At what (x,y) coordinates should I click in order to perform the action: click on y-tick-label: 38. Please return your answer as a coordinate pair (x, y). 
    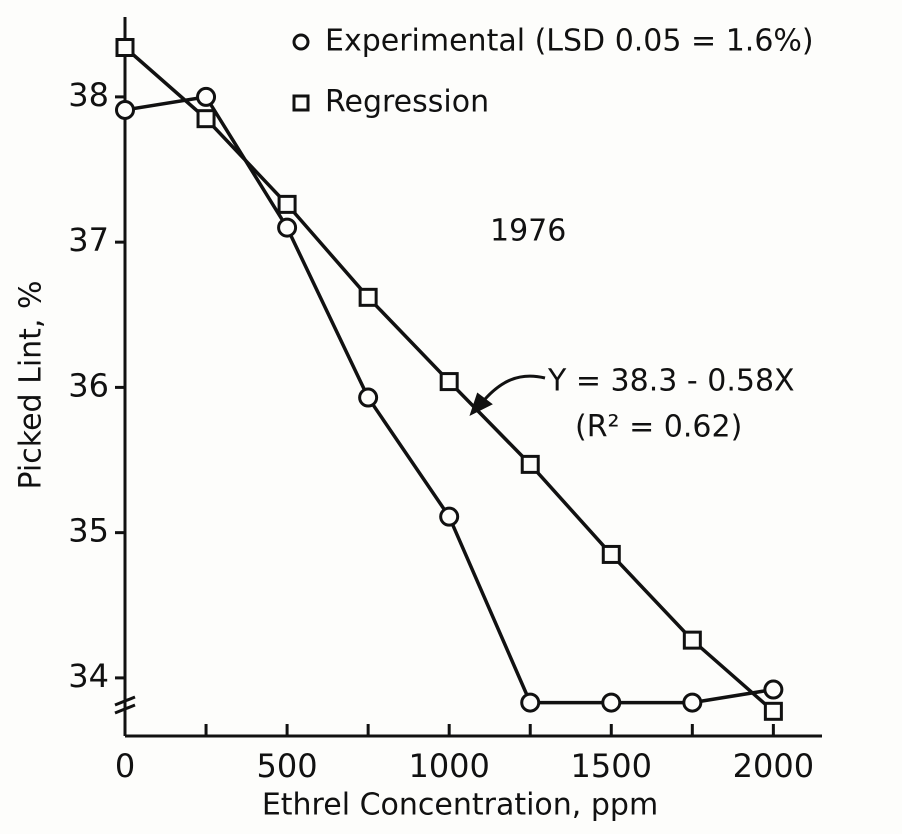
    Looking at the image, I should click on (88, 95).